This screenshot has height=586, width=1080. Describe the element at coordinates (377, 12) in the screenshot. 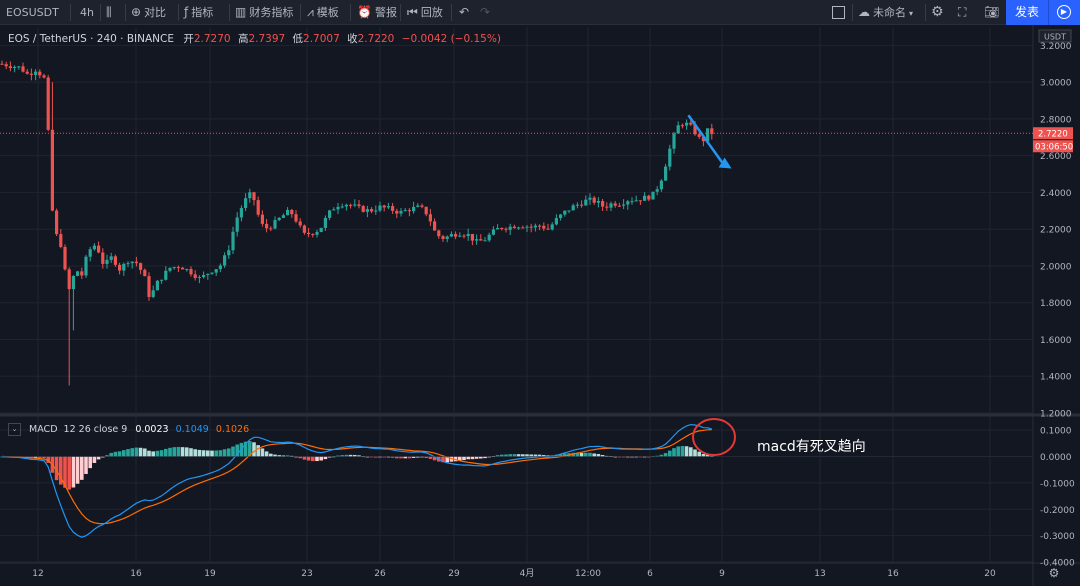

I see `alert-button: ⏰ 警报` at that location.